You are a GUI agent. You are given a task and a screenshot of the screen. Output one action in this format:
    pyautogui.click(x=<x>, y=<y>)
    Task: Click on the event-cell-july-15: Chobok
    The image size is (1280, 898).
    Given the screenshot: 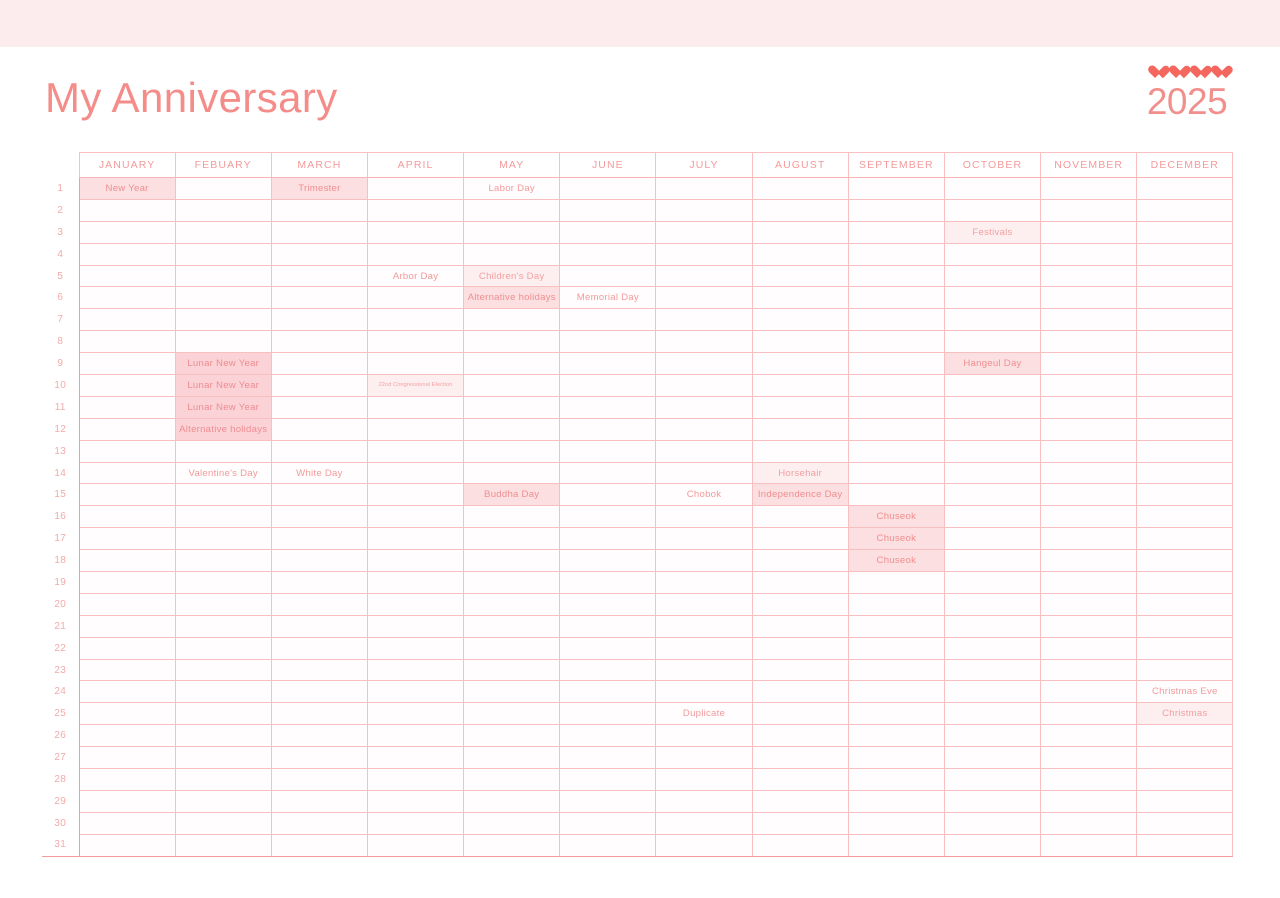 What is the action you would take?
    pyautogui.click(x=704, y=495)
    